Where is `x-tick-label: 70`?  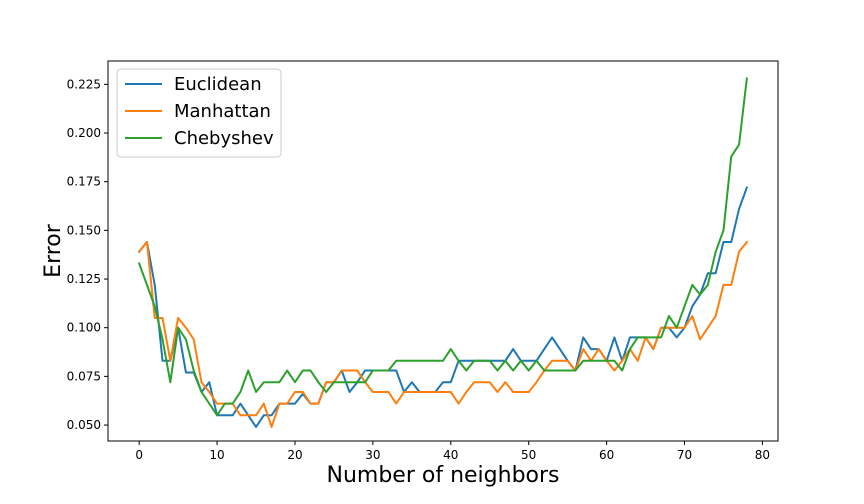
x-tick-label: 70 is located at coordinates (684, 455).